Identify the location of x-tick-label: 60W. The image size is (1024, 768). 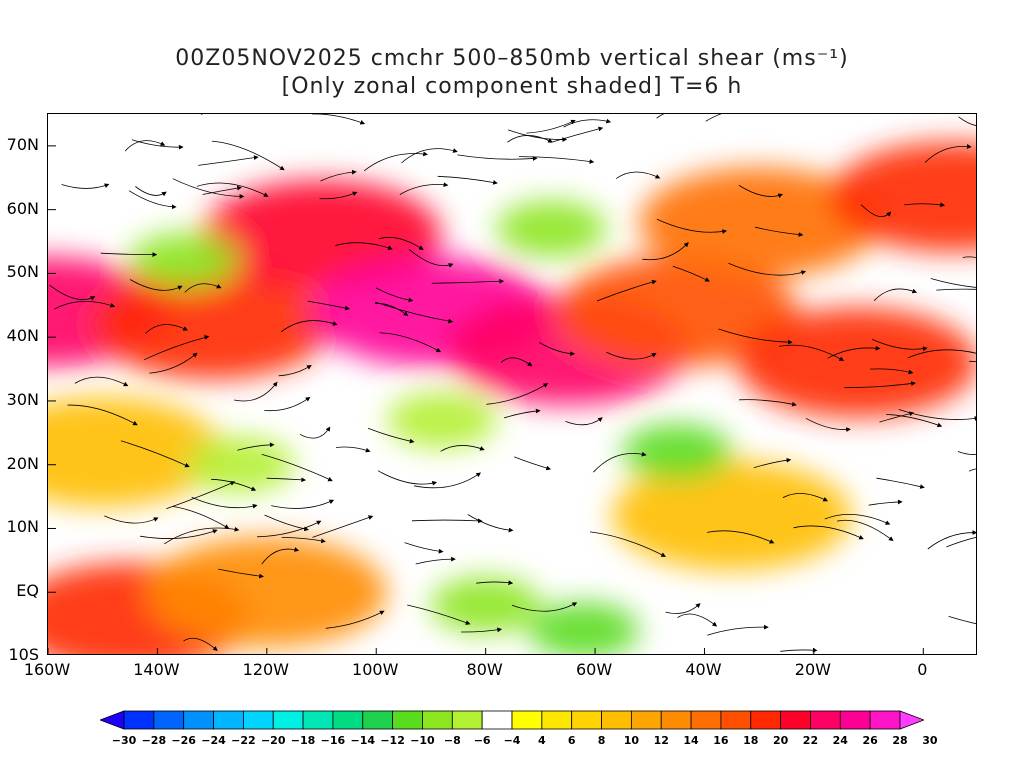
(594, 669).